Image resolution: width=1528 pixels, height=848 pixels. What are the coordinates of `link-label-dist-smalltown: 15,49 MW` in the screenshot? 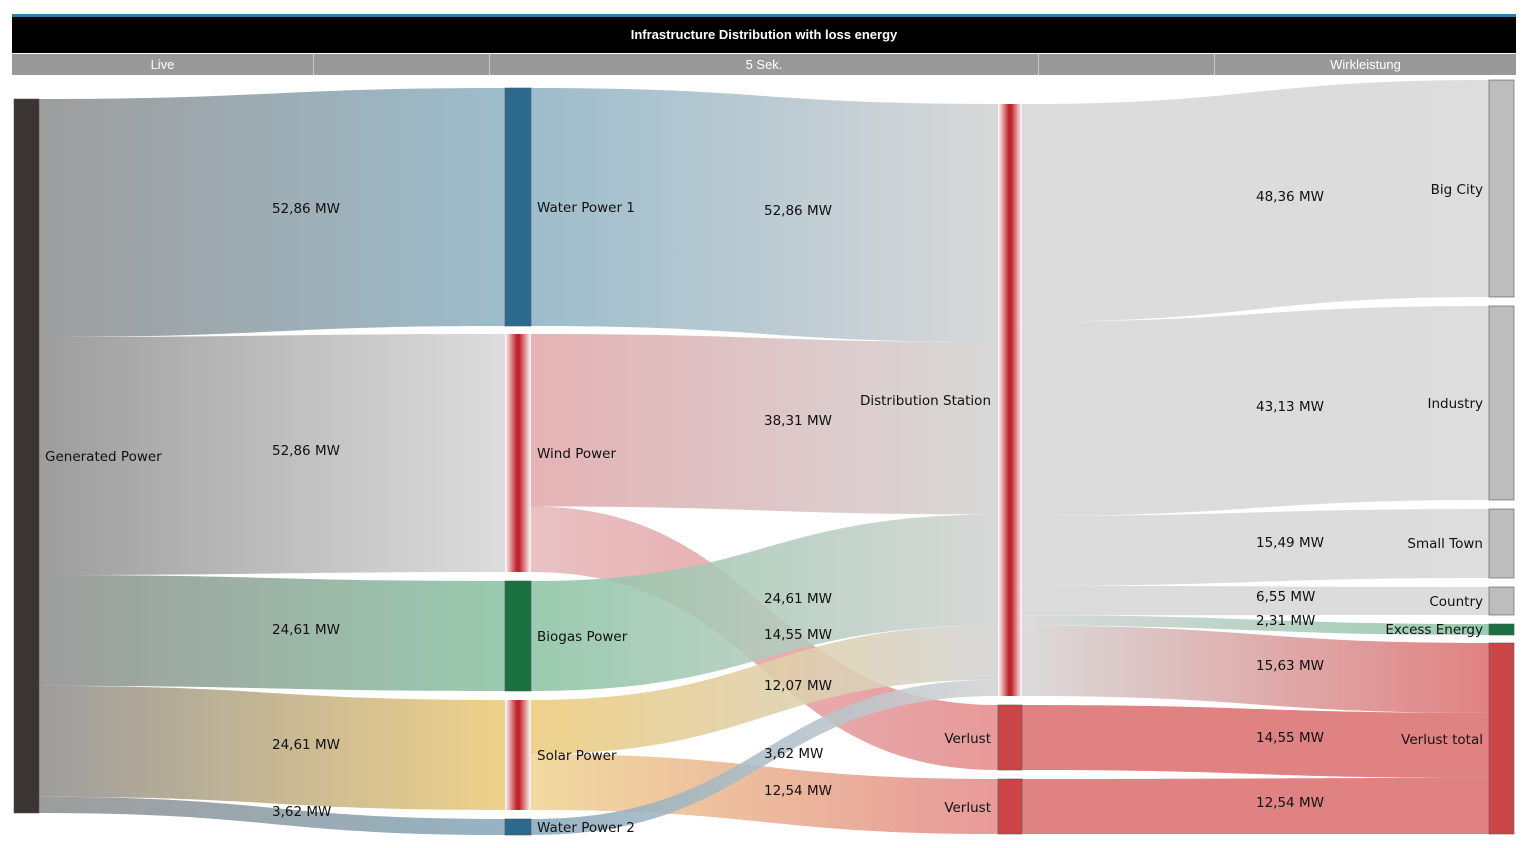 It's located at (1290, 543).